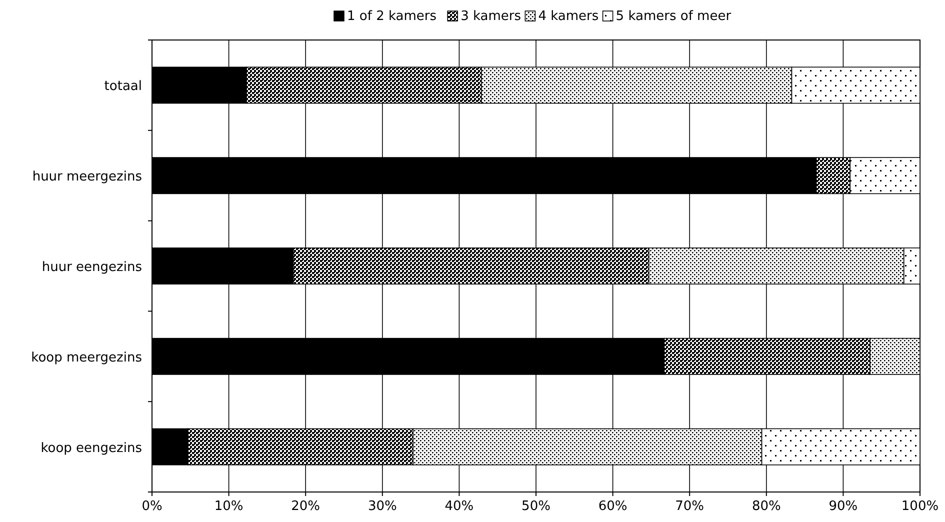  I want to click on x-tick-label: 70%, so click(689, 506).